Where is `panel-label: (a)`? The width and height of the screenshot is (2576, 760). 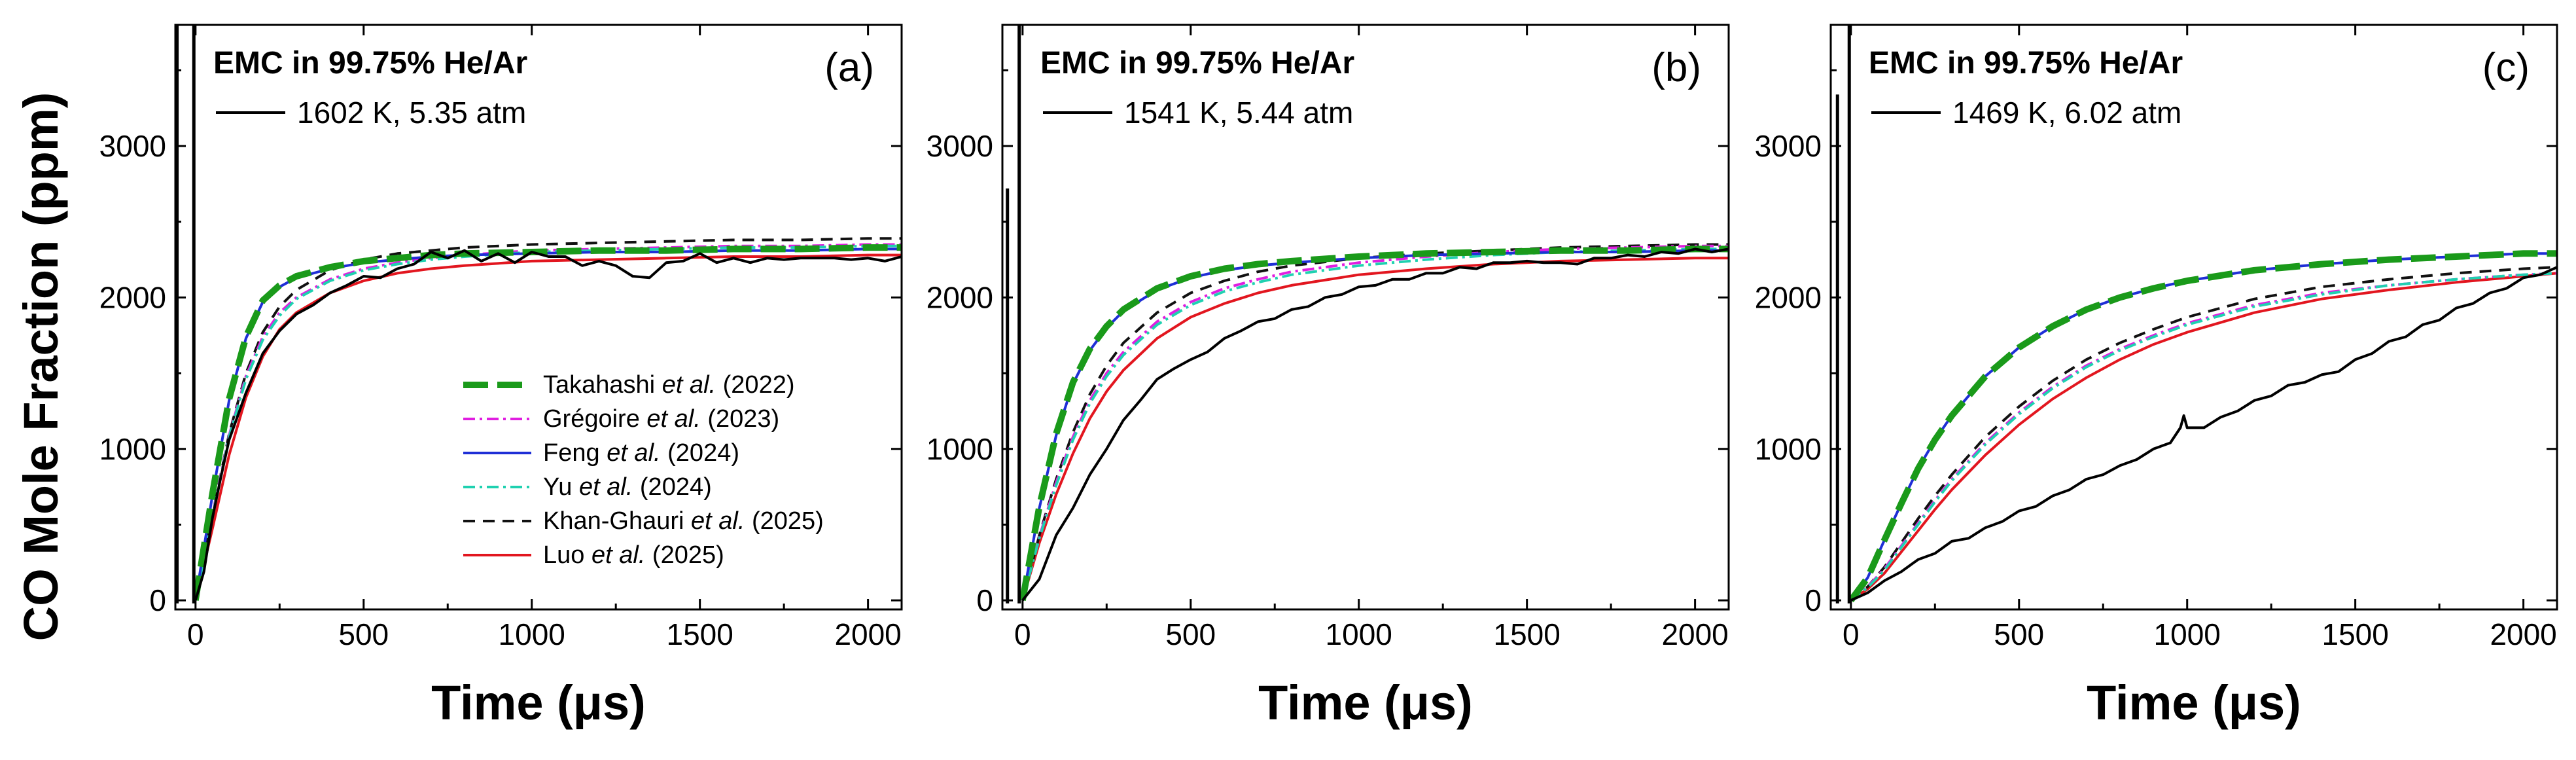 panel-label: (a) is located at coordinates (849, 67).